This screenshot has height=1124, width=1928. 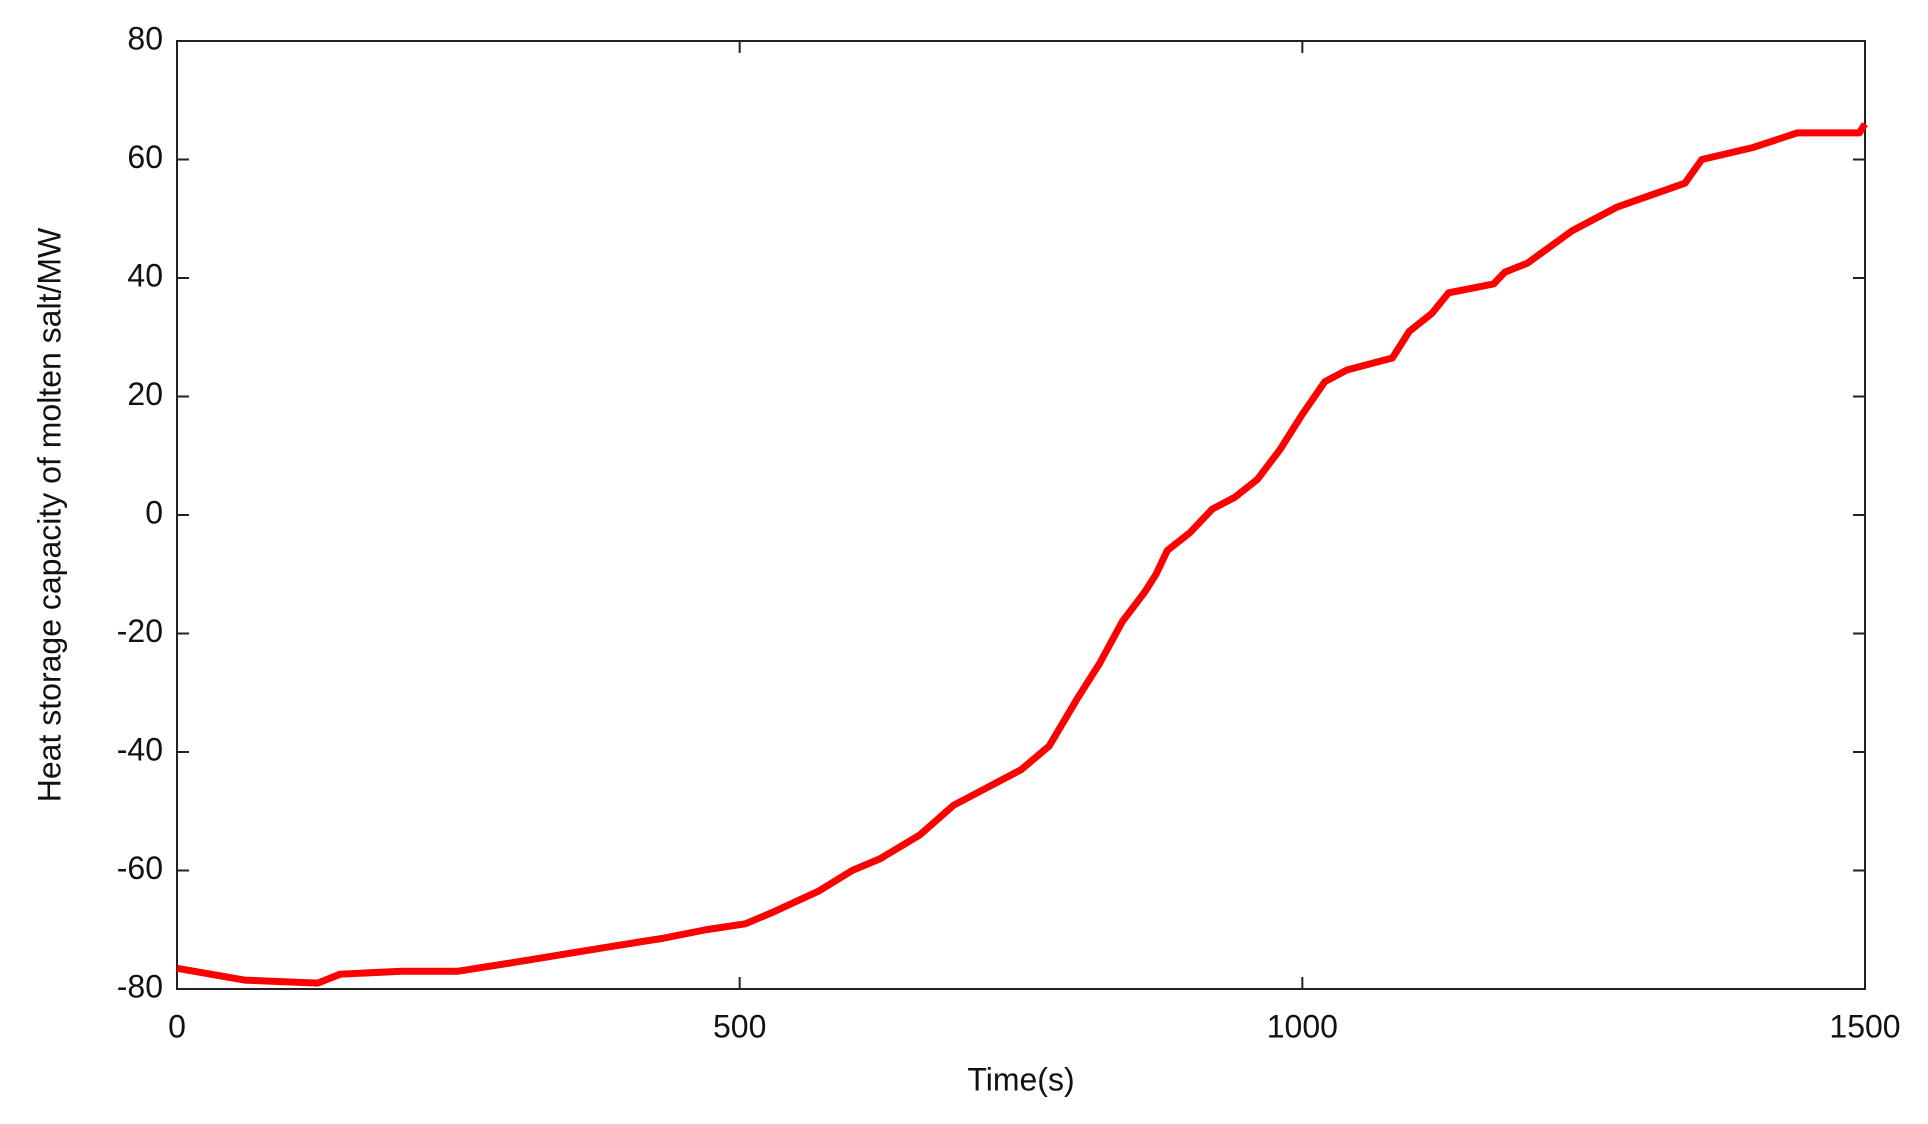 What do you see at coordinates (49, 514) in the screenshot?
I see `y-axis-label: Heat storage capacity of molten salt/MW` at bounding box center [49, 514].